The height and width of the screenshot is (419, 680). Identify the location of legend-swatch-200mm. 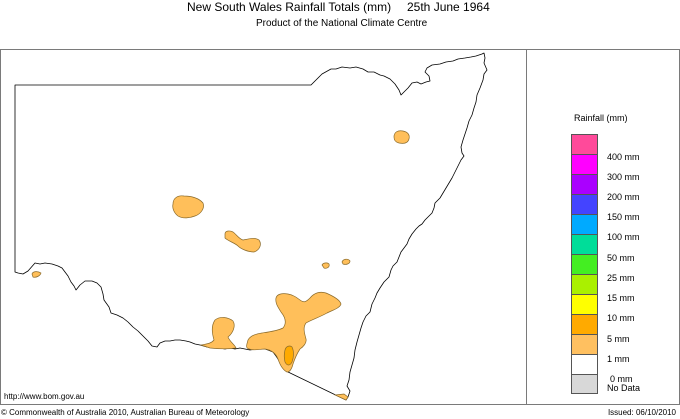
(584, 184).